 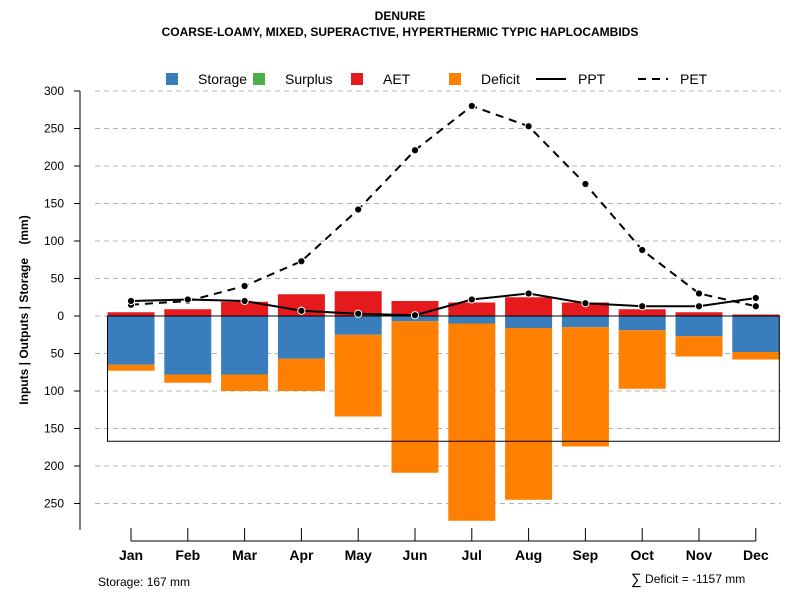 I want to click on x-tick-label: Jan, so click(x=131, y=555).